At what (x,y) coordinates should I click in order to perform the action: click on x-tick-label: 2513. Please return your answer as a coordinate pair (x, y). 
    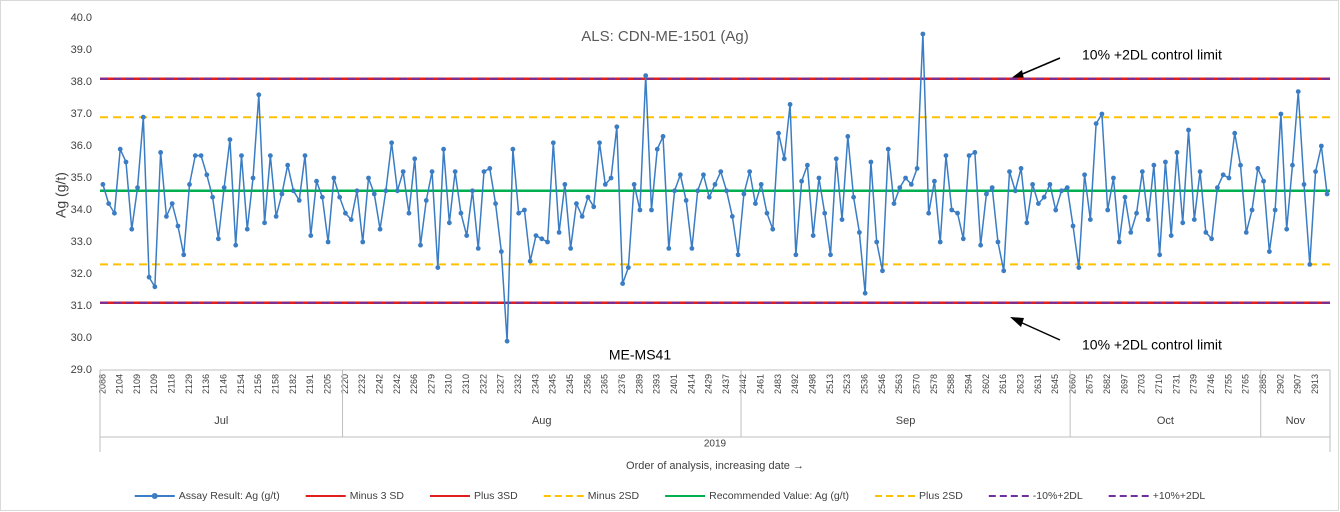
    Looking at the image, I should click on (830, 384).